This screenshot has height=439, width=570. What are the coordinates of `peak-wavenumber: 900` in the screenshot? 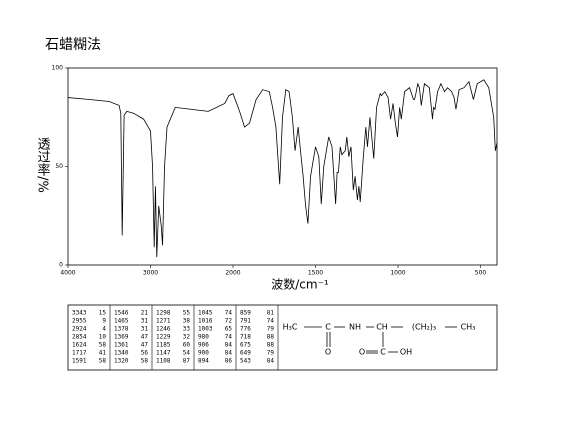 It's located at (203, 353).